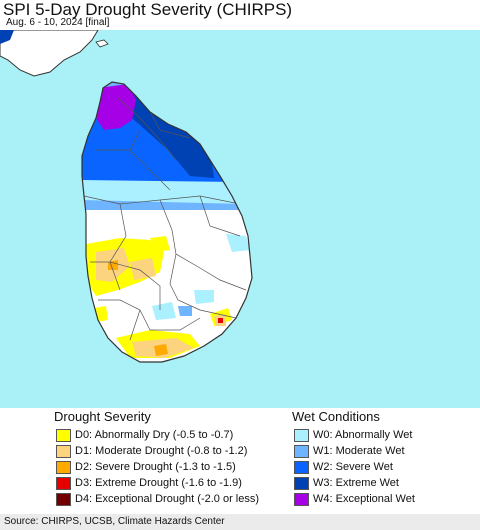 Image resolution: width=480 pixels, height=530 pixels. What do you see at coordinates (353, 467) in the screenshot?
I see `legend-label-w2: W2: Severe Wet` at bounding box center [353, 467].